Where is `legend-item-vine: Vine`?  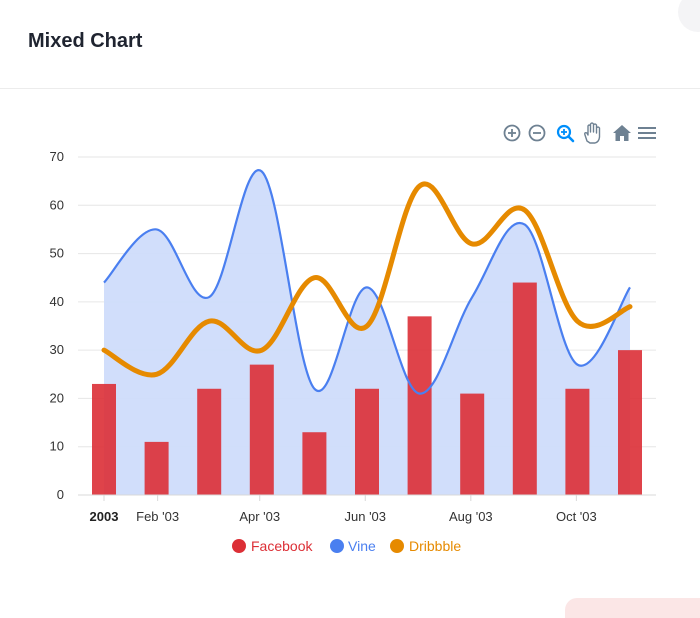 legend-item-vine: Vine is located at coordinates (353, 546).